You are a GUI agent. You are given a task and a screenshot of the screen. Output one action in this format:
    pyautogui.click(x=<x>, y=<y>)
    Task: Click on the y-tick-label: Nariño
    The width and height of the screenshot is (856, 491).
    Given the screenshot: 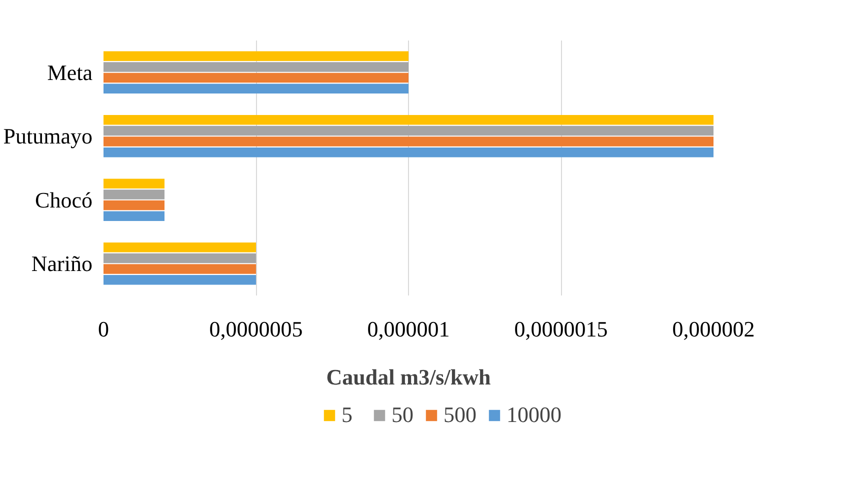 What is the action you would take?
    pyautogui.click(x=62, y=263)
    